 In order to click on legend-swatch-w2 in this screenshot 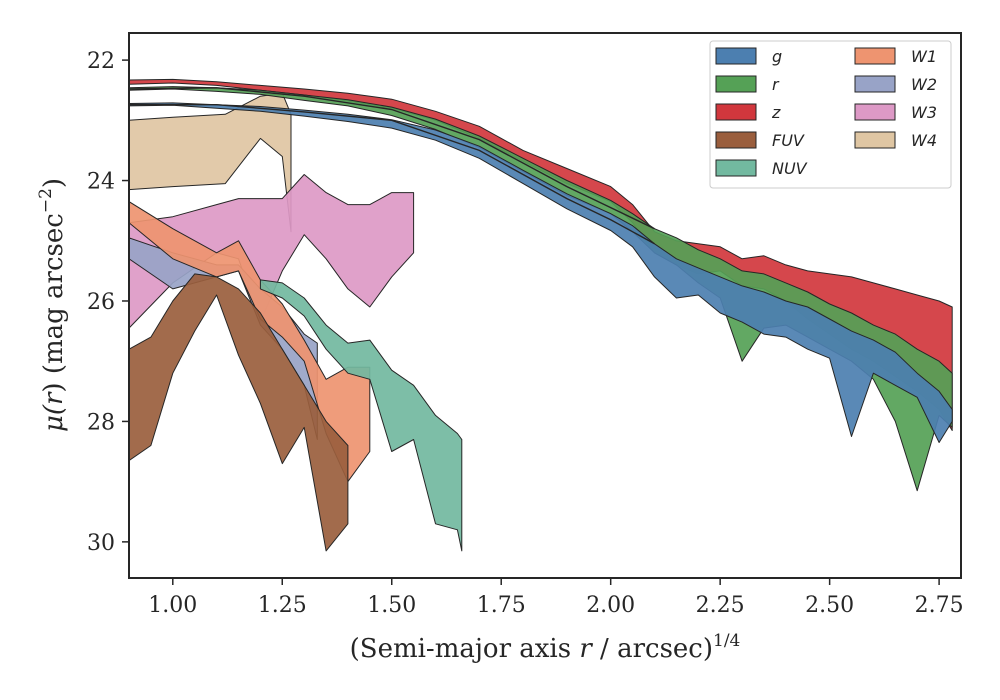, I will do `click(875, 84)`.